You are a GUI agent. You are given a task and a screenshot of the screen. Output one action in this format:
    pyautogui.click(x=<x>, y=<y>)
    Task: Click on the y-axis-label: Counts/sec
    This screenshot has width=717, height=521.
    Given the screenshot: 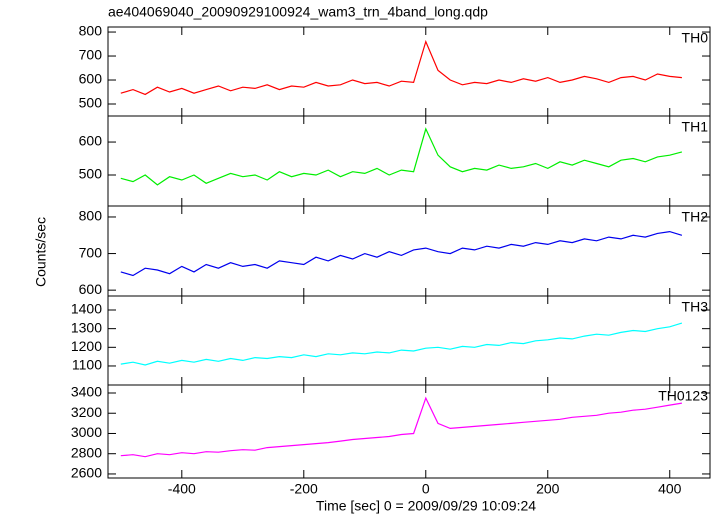 What is the action you would take?
    pyautogui.click(x=41, y=252)
    